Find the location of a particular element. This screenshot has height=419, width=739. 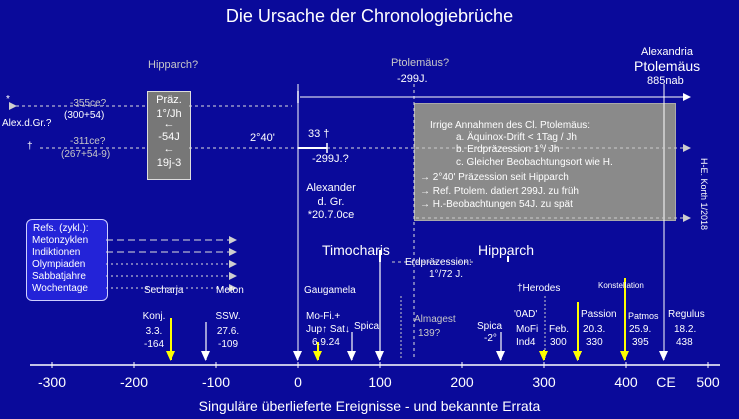

refs-box is located at coordinates (67, 260).